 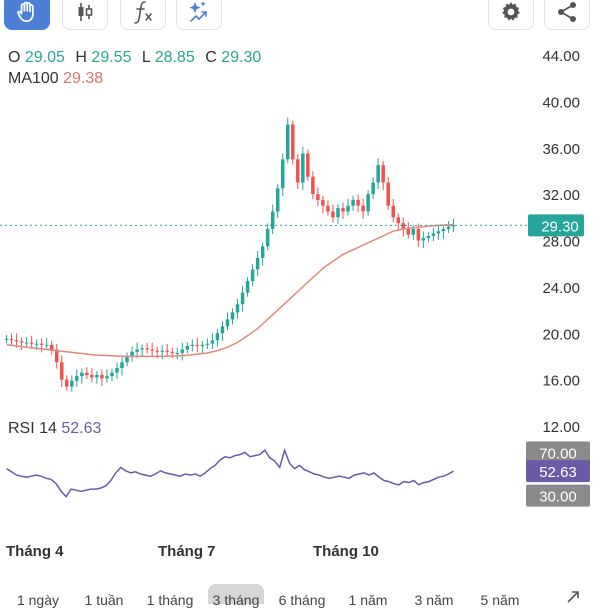 I want to click on price-tick-label: 32.00, so click(x=561, y=195).